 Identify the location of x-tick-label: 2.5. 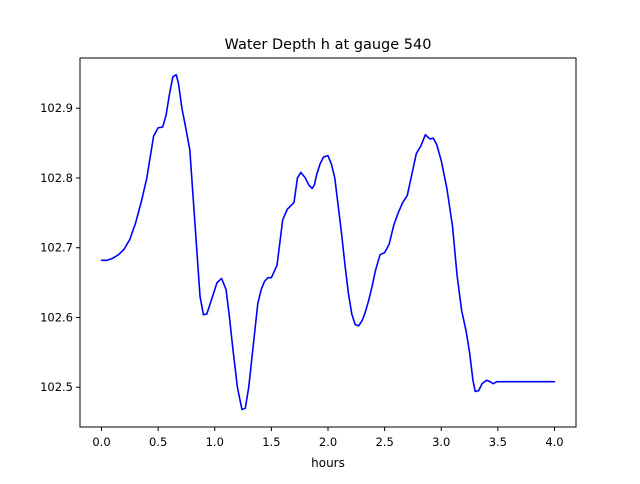
(384, 442).